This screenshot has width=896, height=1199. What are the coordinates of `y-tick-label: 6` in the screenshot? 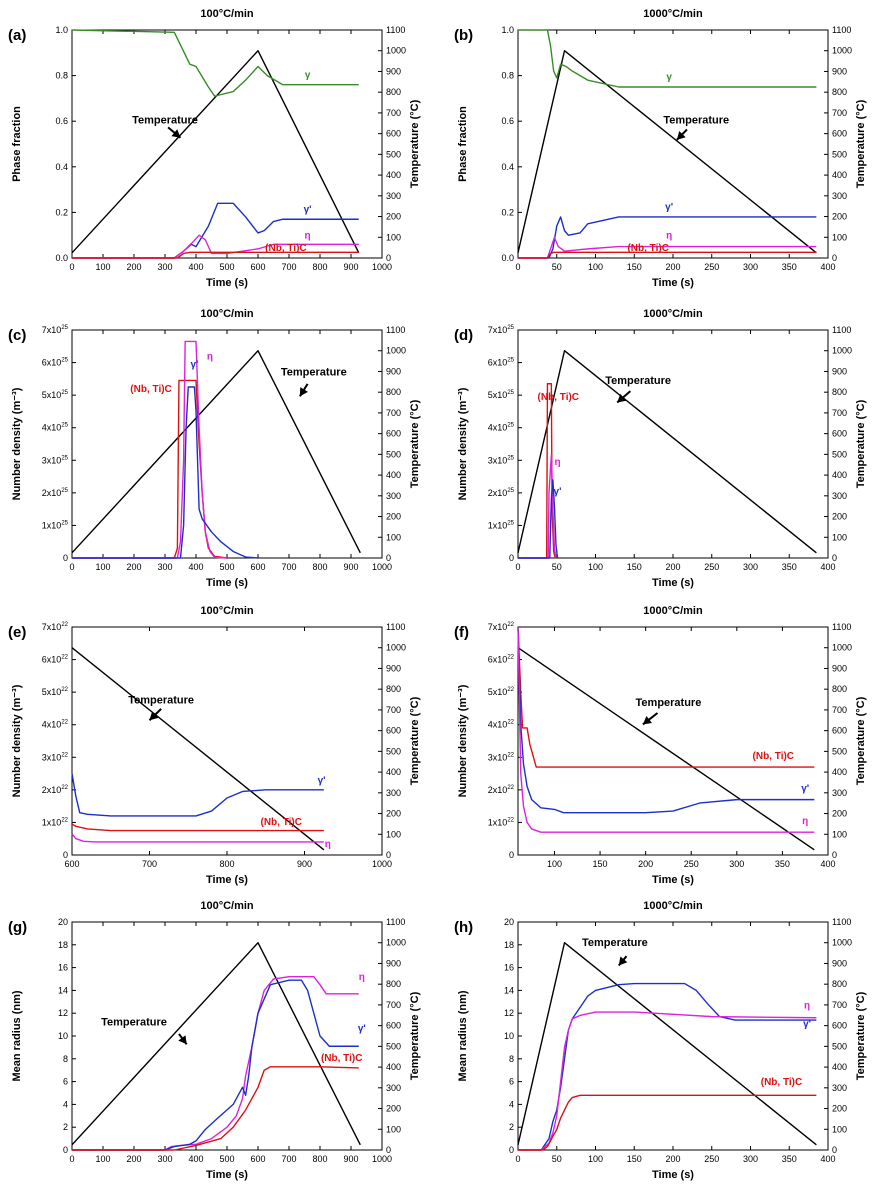 It's located at (511, 1082).